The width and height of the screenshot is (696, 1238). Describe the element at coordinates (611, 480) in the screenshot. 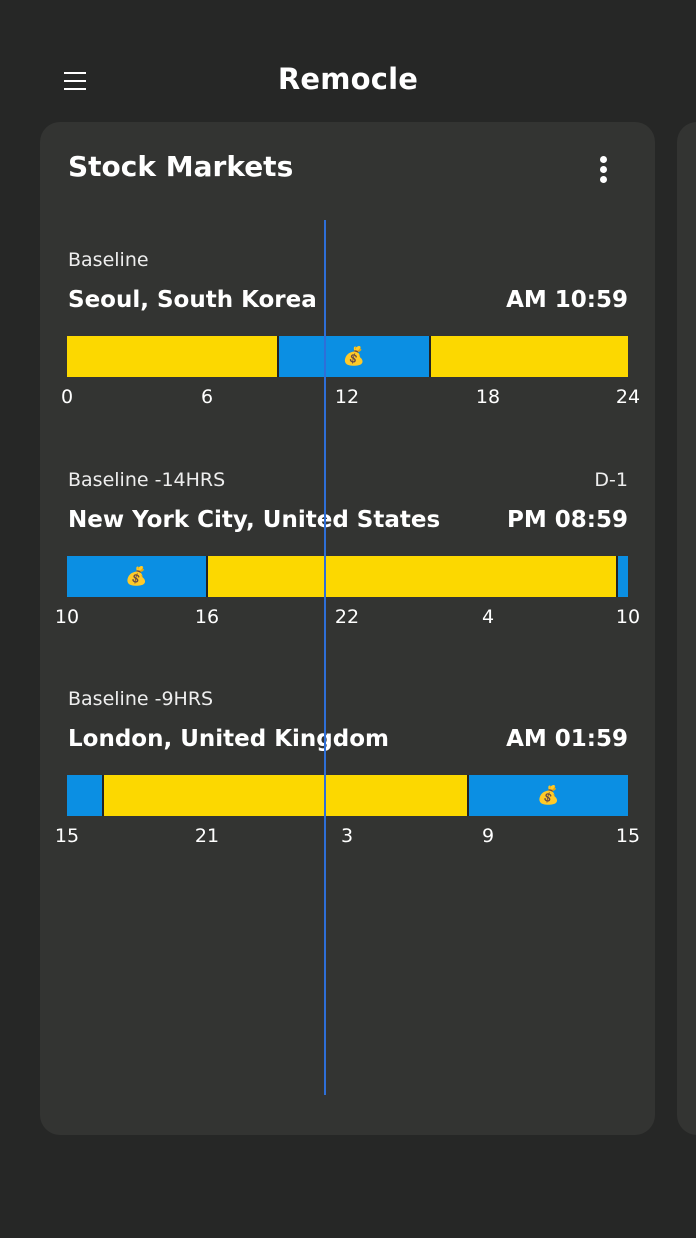

I see `market-day-offset: D-1` at that location.